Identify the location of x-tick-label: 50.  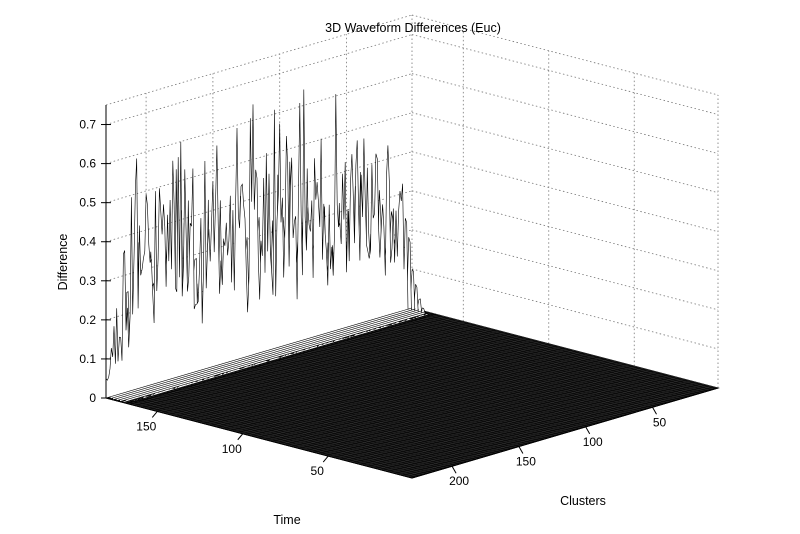
(660, 422).